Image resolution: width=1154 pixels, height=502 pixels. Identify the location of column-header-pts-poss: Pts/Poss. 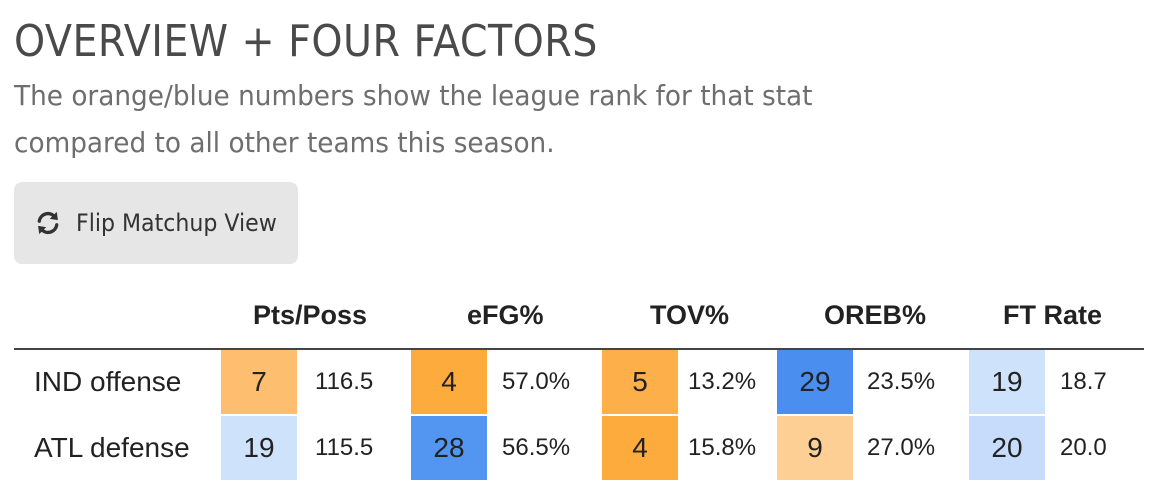
(310, 315).